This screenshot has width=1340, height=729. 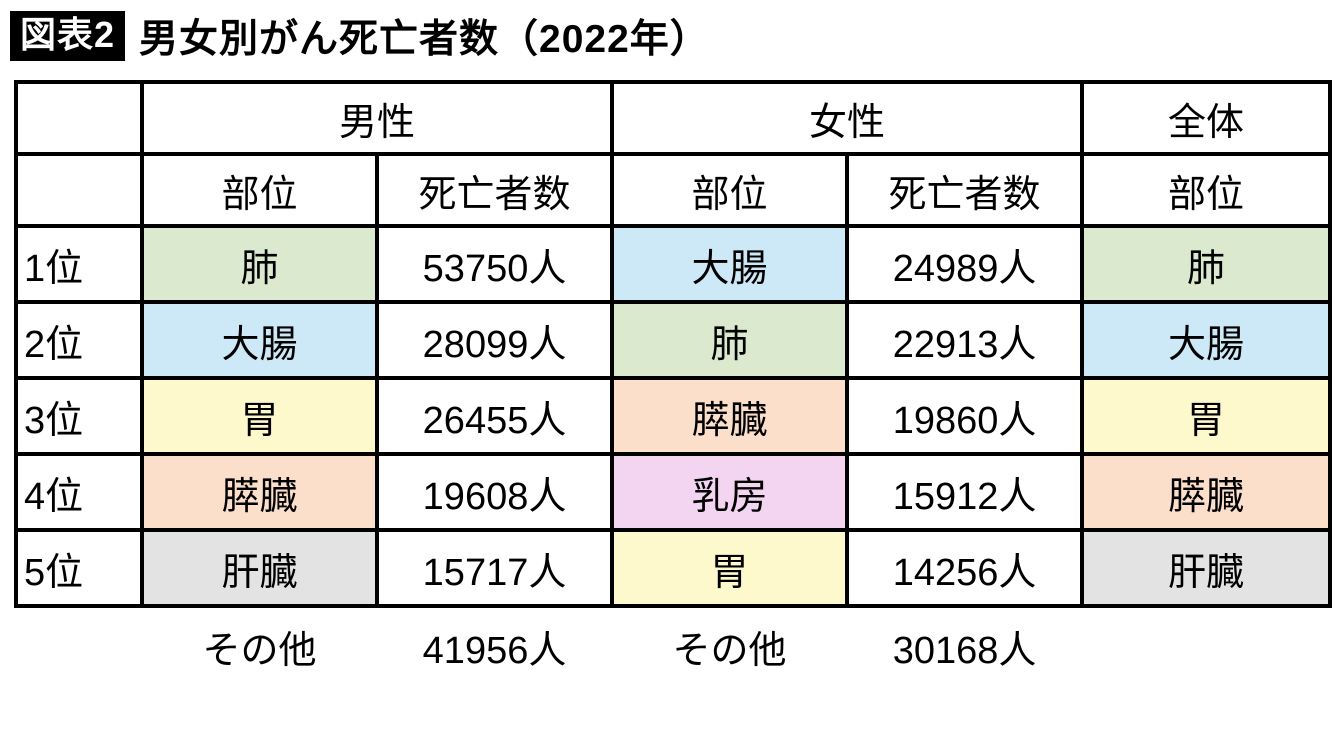 What do you see at coordinates (1206, 492) in the screenshot?
I see `total-site-cell: 膵臓` at bounding box center [1206, 492].